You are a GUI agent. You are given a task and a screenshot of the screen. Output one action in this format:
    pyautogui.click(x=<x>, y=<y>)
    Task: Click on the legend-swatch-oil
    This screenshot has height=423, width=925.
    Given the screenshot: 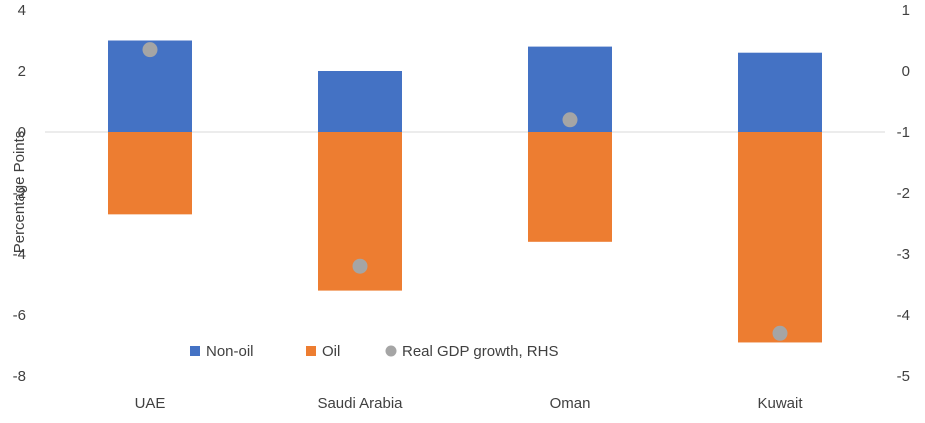 What is the action you would take?
    pyautogui.click(x=311, y=351)
    